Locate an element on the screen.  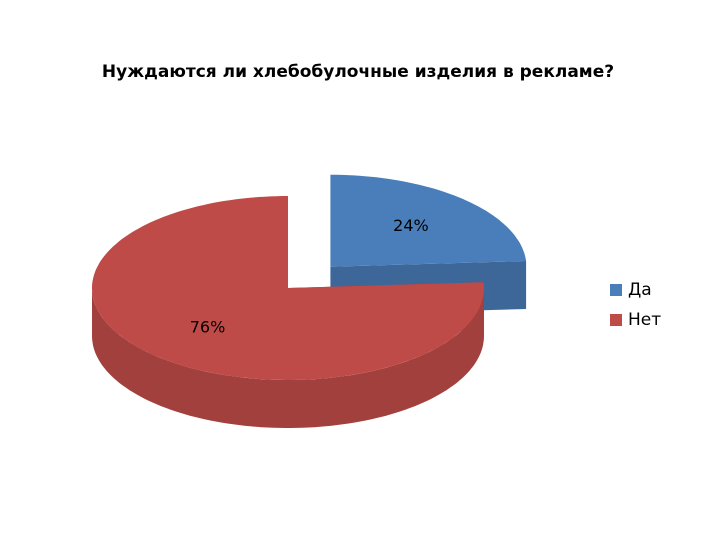
data-label: 24% is located at coordinates (411, 225).